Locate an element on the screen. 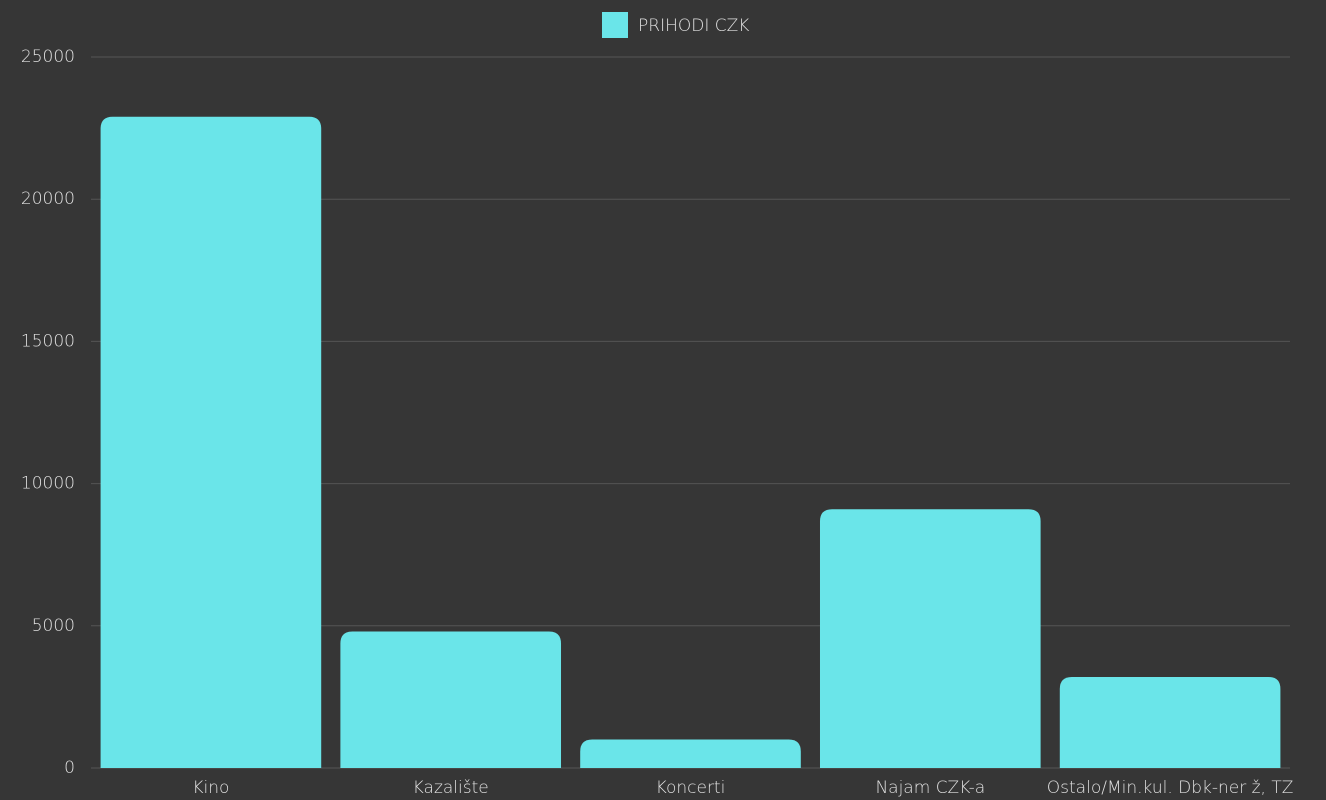  y-tick-label: 5000 is located at coordinates (53, 626).